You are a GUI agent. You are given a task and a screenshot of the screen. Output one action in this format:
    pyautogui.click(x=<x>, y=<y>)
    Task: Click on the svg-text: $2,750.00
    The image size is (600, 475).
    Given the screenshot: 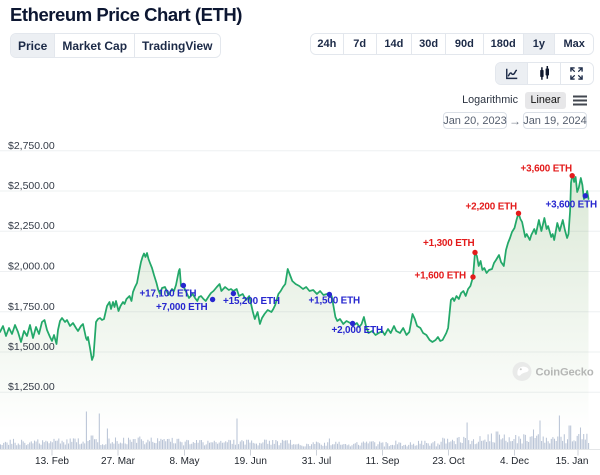 What is the action you would take?
    pyautogui.click(x=31, y=146)
    